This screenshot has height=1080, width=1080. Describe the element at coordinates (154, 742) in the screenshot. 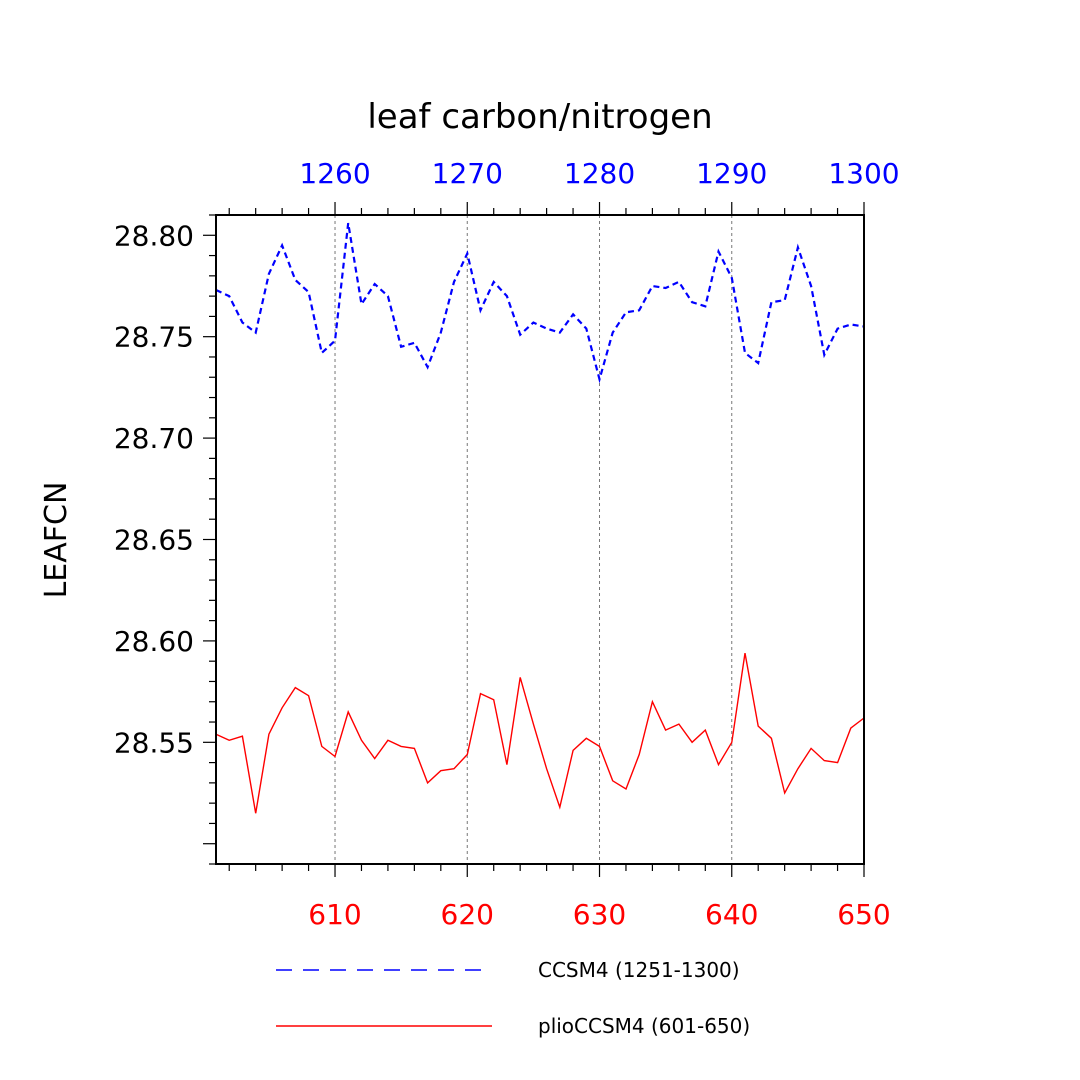

I see `y-tick-label: 28.55` at that location.